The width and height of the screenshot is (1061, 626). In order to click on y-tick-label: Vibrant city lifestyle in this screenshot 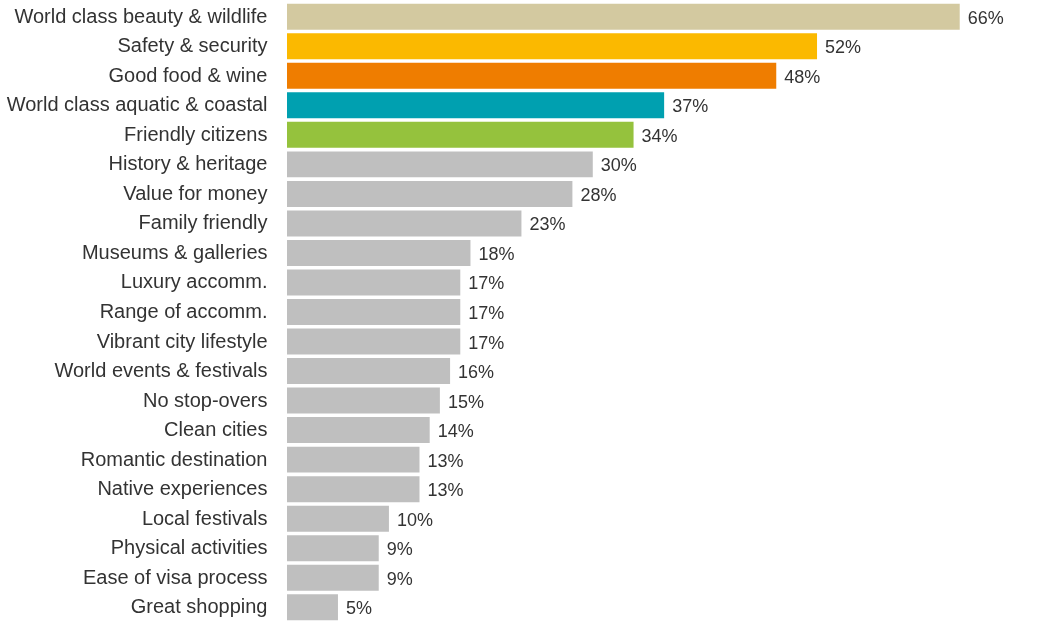, I will do `click(182, 340)`.